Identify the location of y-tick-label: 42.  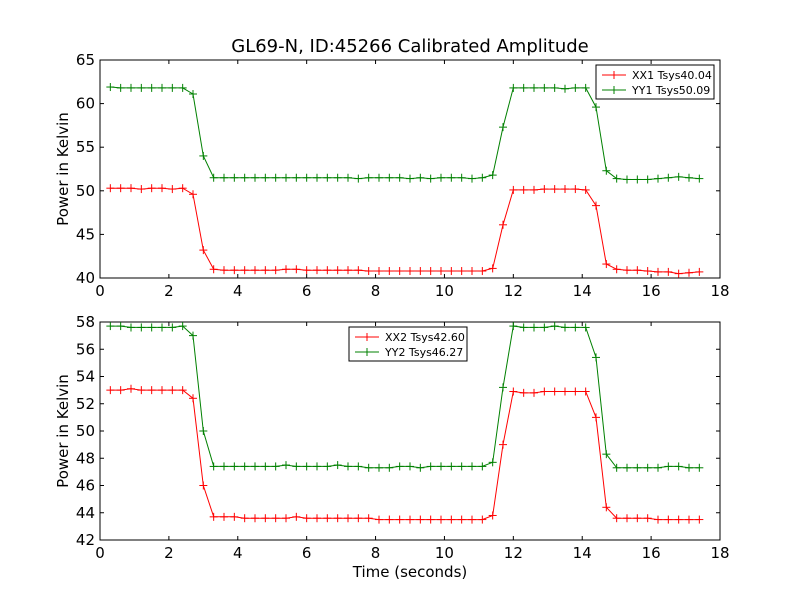
(85, 540).